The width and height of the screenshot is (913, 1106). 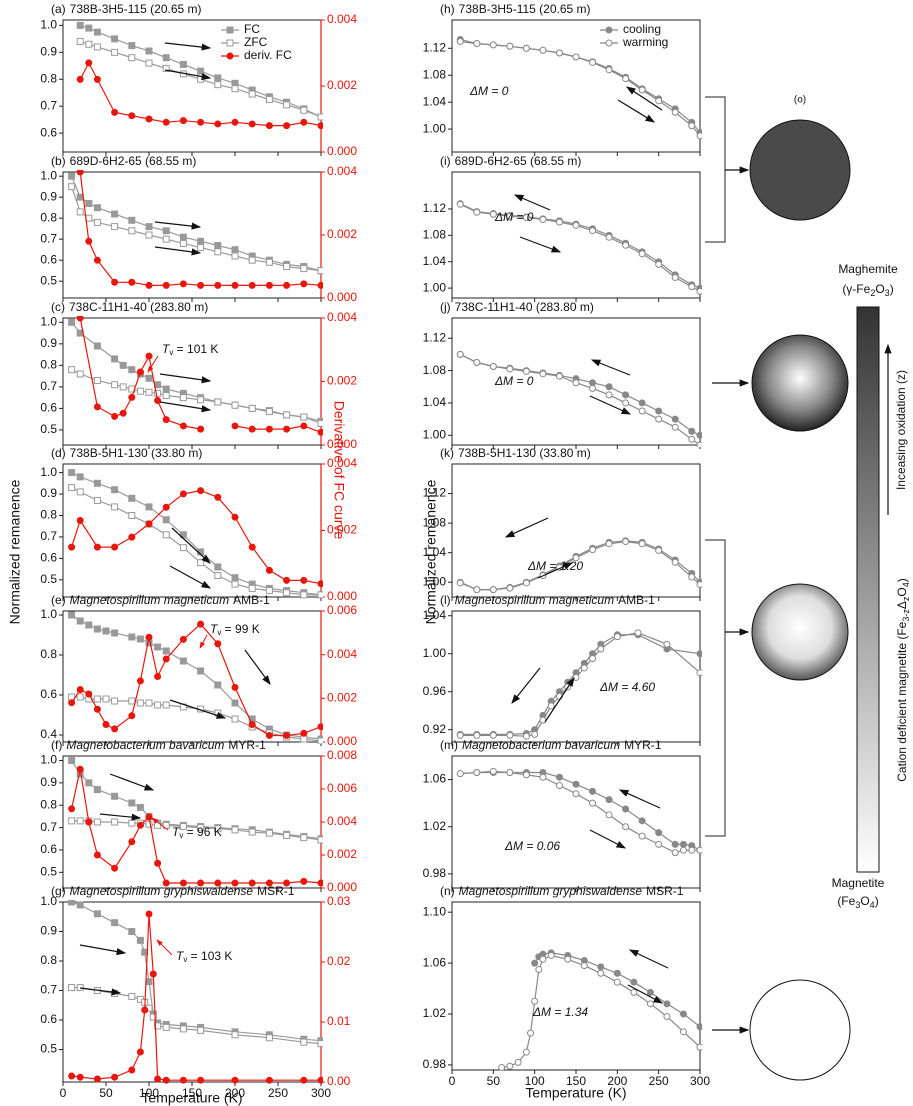 What do you see at coordinates (190, 349) in the screenshot?
I see `annotation: Tv = 101 K` at bounding box center [190, 349].